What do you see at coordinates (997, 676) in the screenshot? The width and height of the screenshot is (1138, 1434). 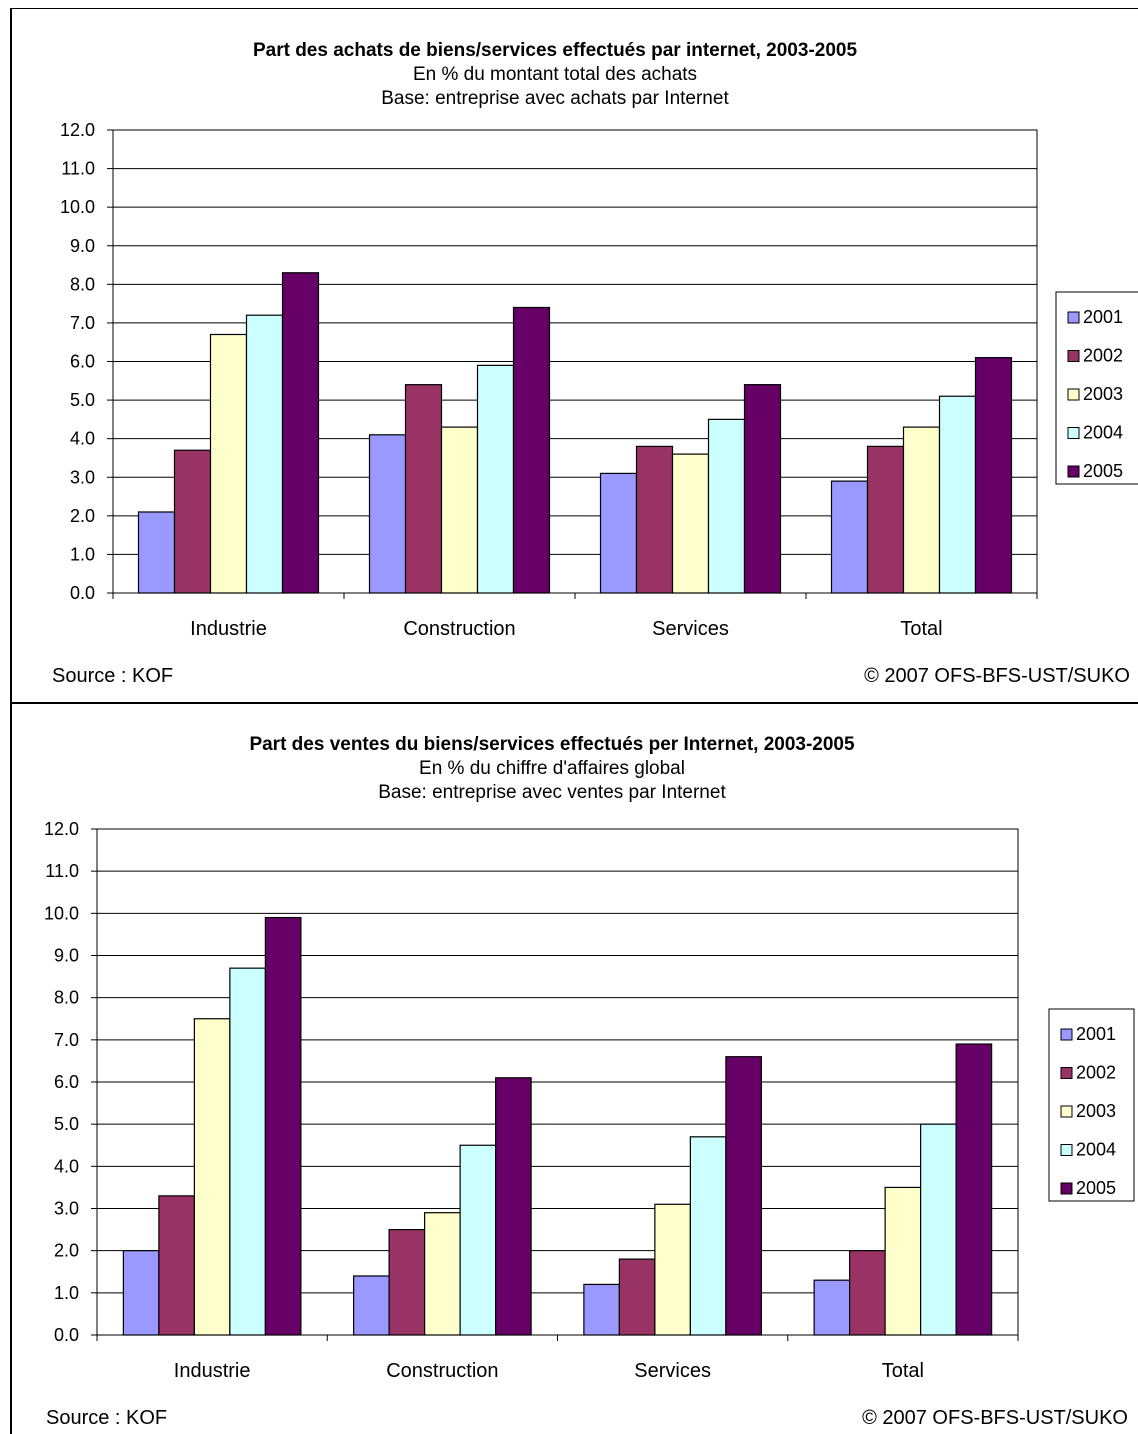 I see `copyright-note: © 2007 OFS-BFS-UST/SUKO` at bounding box center [997, 676].